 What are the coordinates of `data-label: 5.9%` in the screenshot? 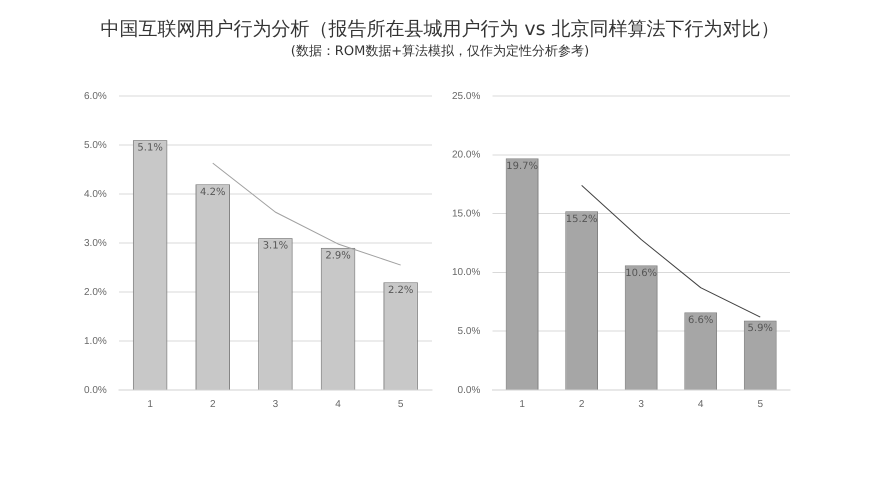 It's located at (760, 328).